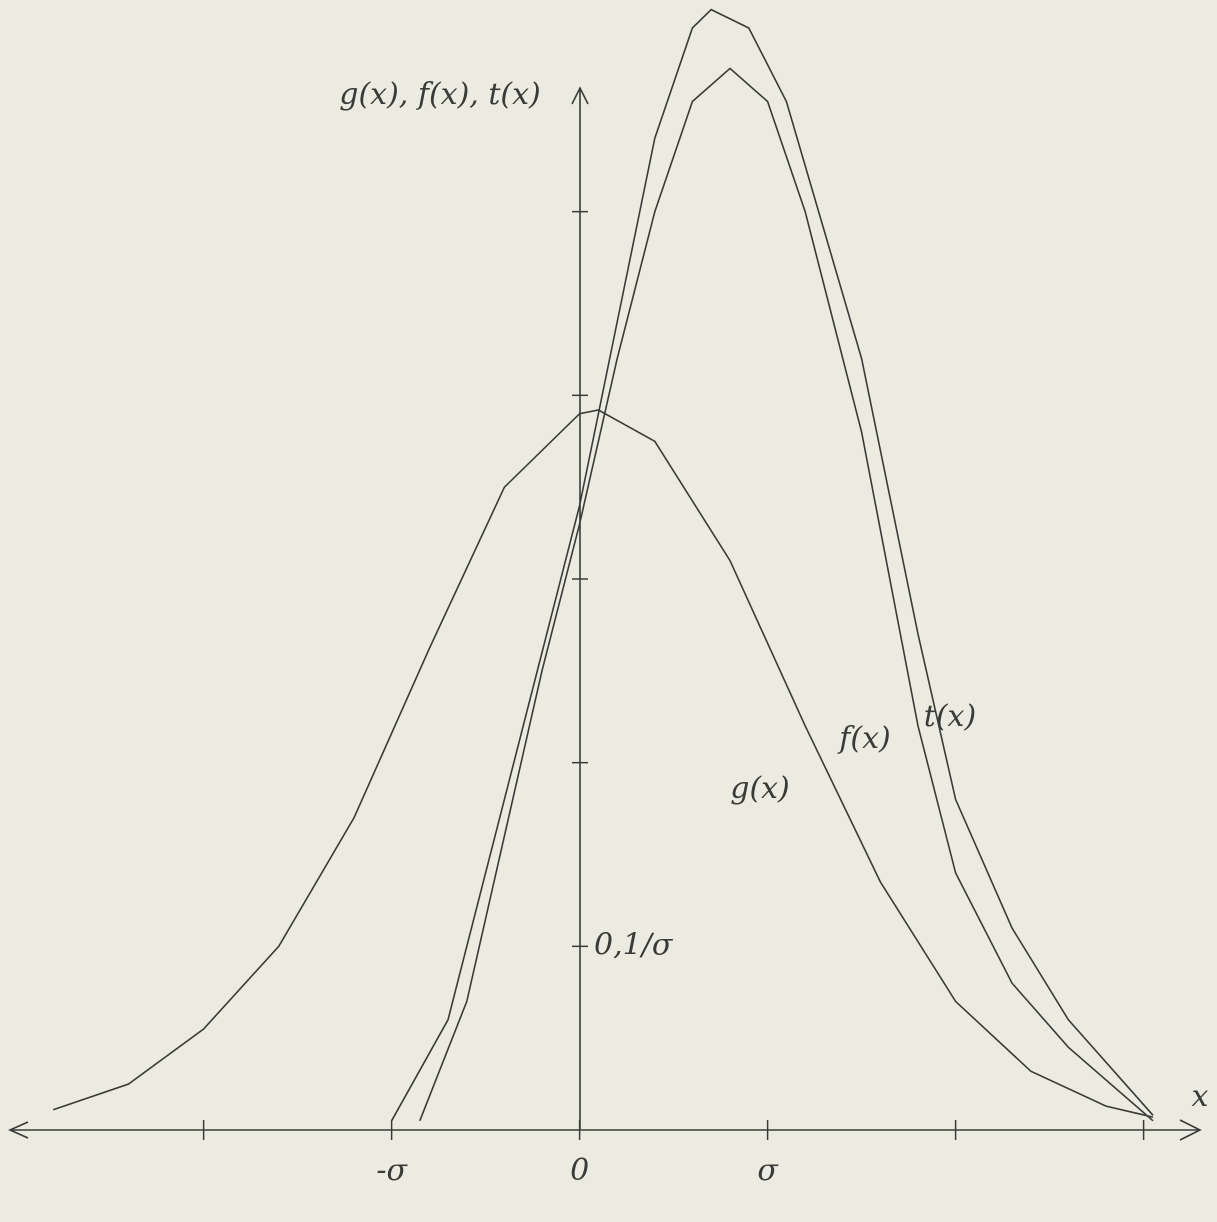 This screenshot has height=1222, width=1217. I want to click on x-tick-label: 0, so click(579, 1170).